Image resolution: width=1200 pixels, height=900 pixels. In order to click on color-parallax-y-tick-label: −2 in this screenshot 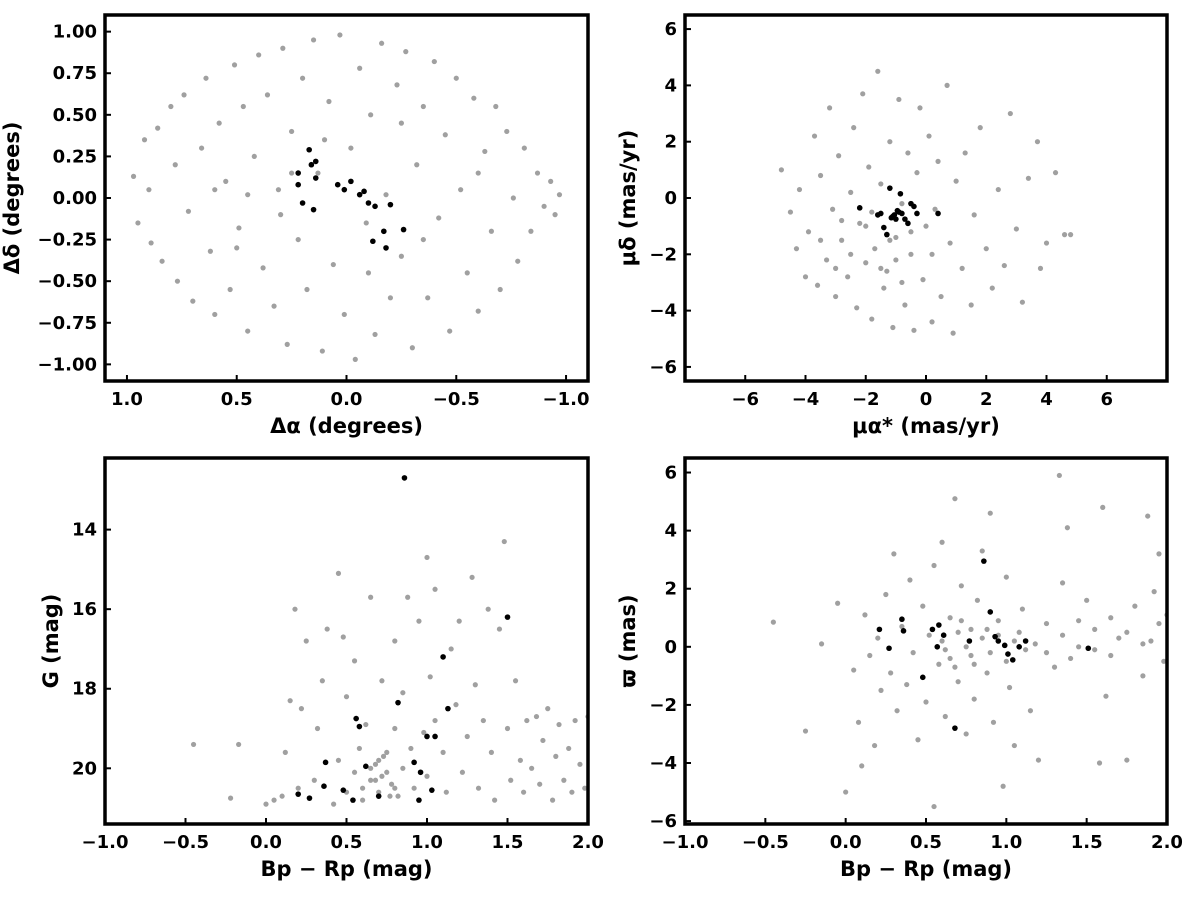, I will do `click(663, 705)`.